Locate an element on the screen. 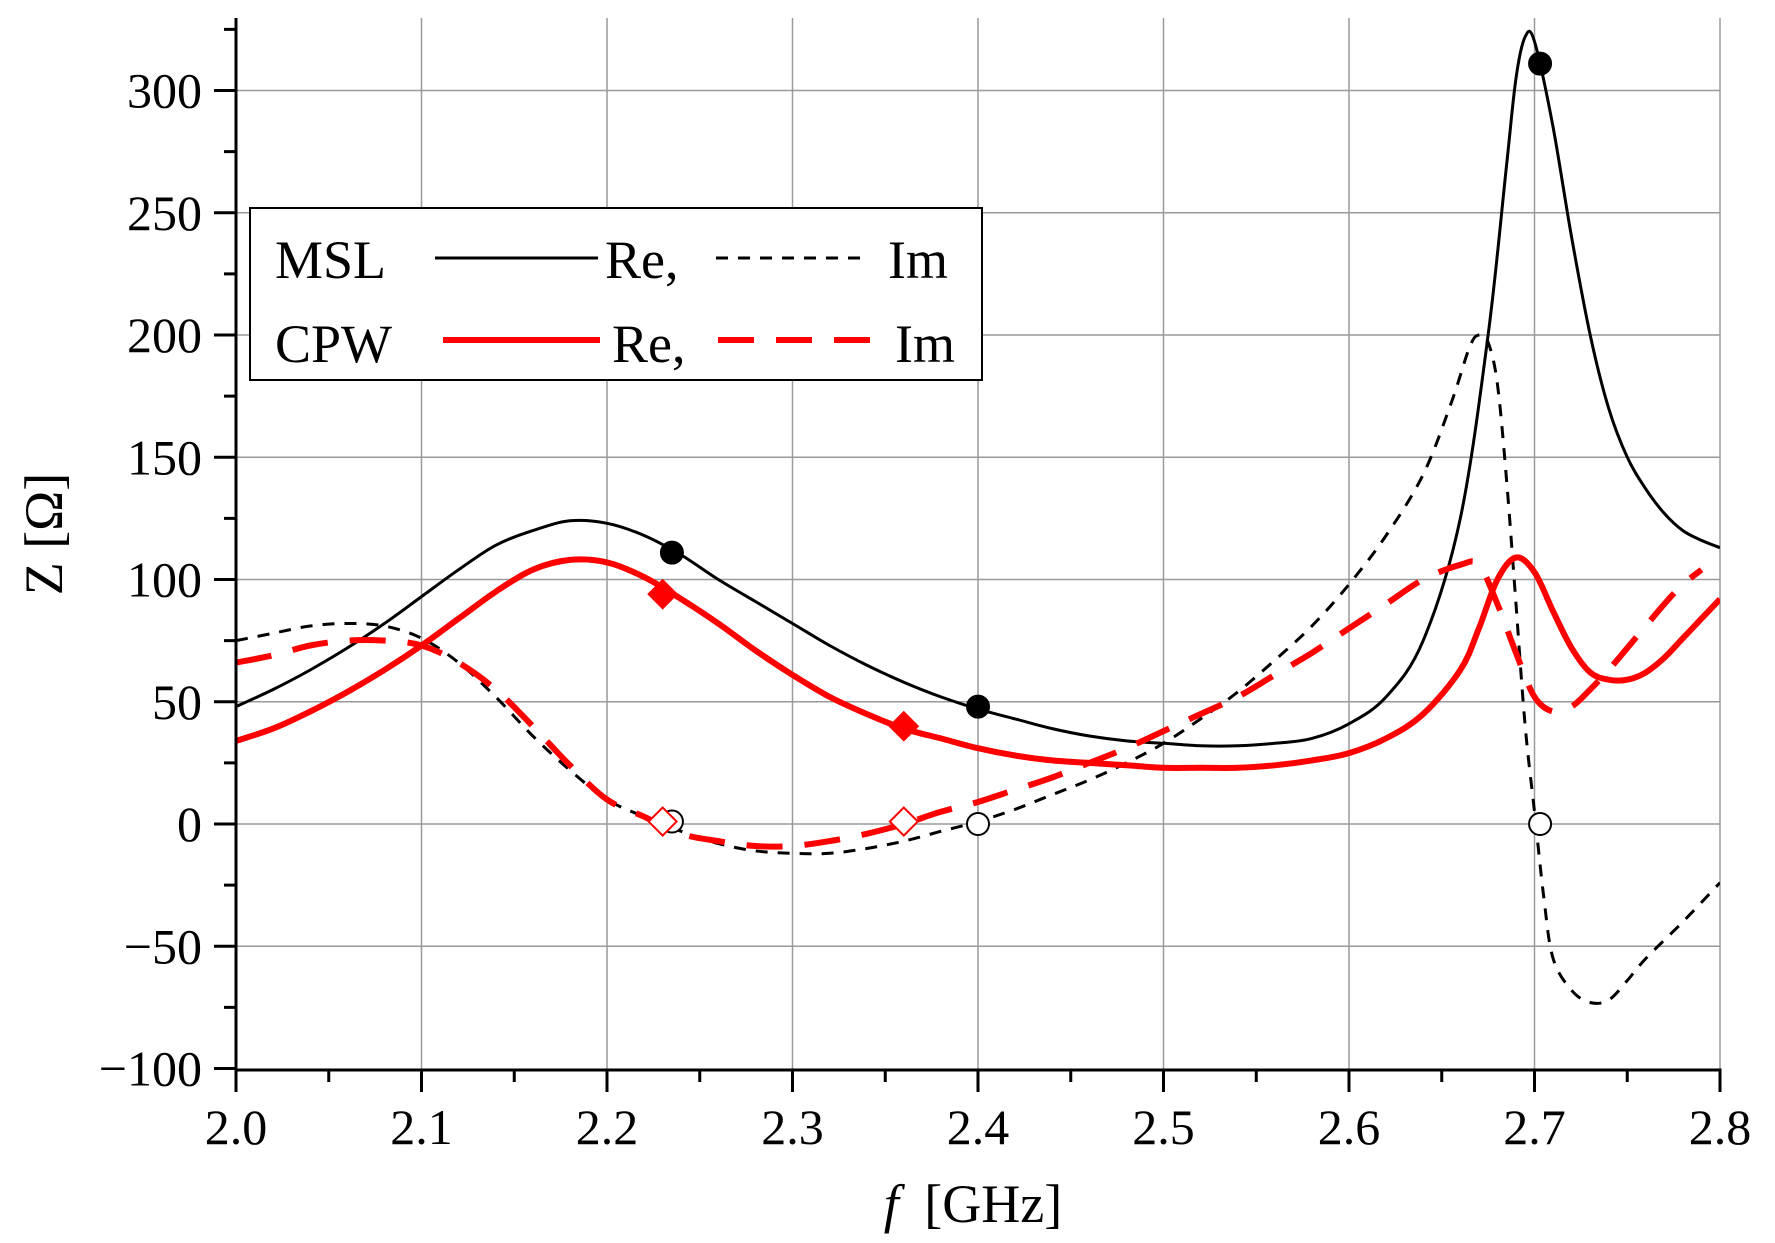 The width and height of the screenshot is (1775, 1243). y-tick-label: 300 is located at coordinates (164, 91).